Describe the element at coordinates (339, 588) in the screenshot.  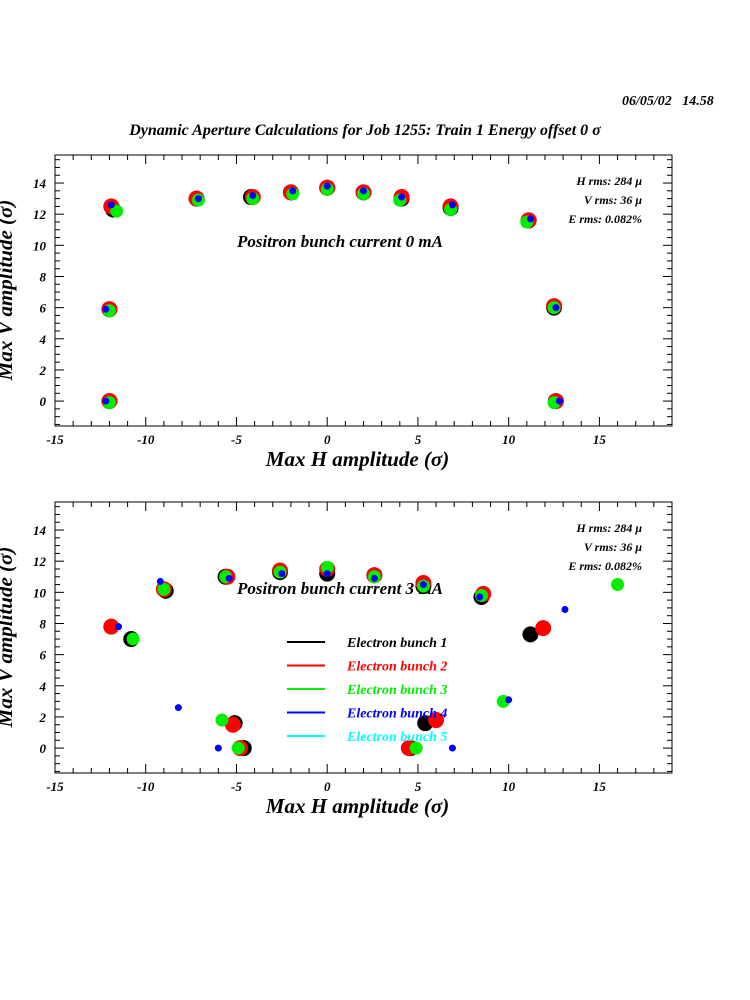
I see `current-annotation: Positron bunch current 3 mA` at that location.